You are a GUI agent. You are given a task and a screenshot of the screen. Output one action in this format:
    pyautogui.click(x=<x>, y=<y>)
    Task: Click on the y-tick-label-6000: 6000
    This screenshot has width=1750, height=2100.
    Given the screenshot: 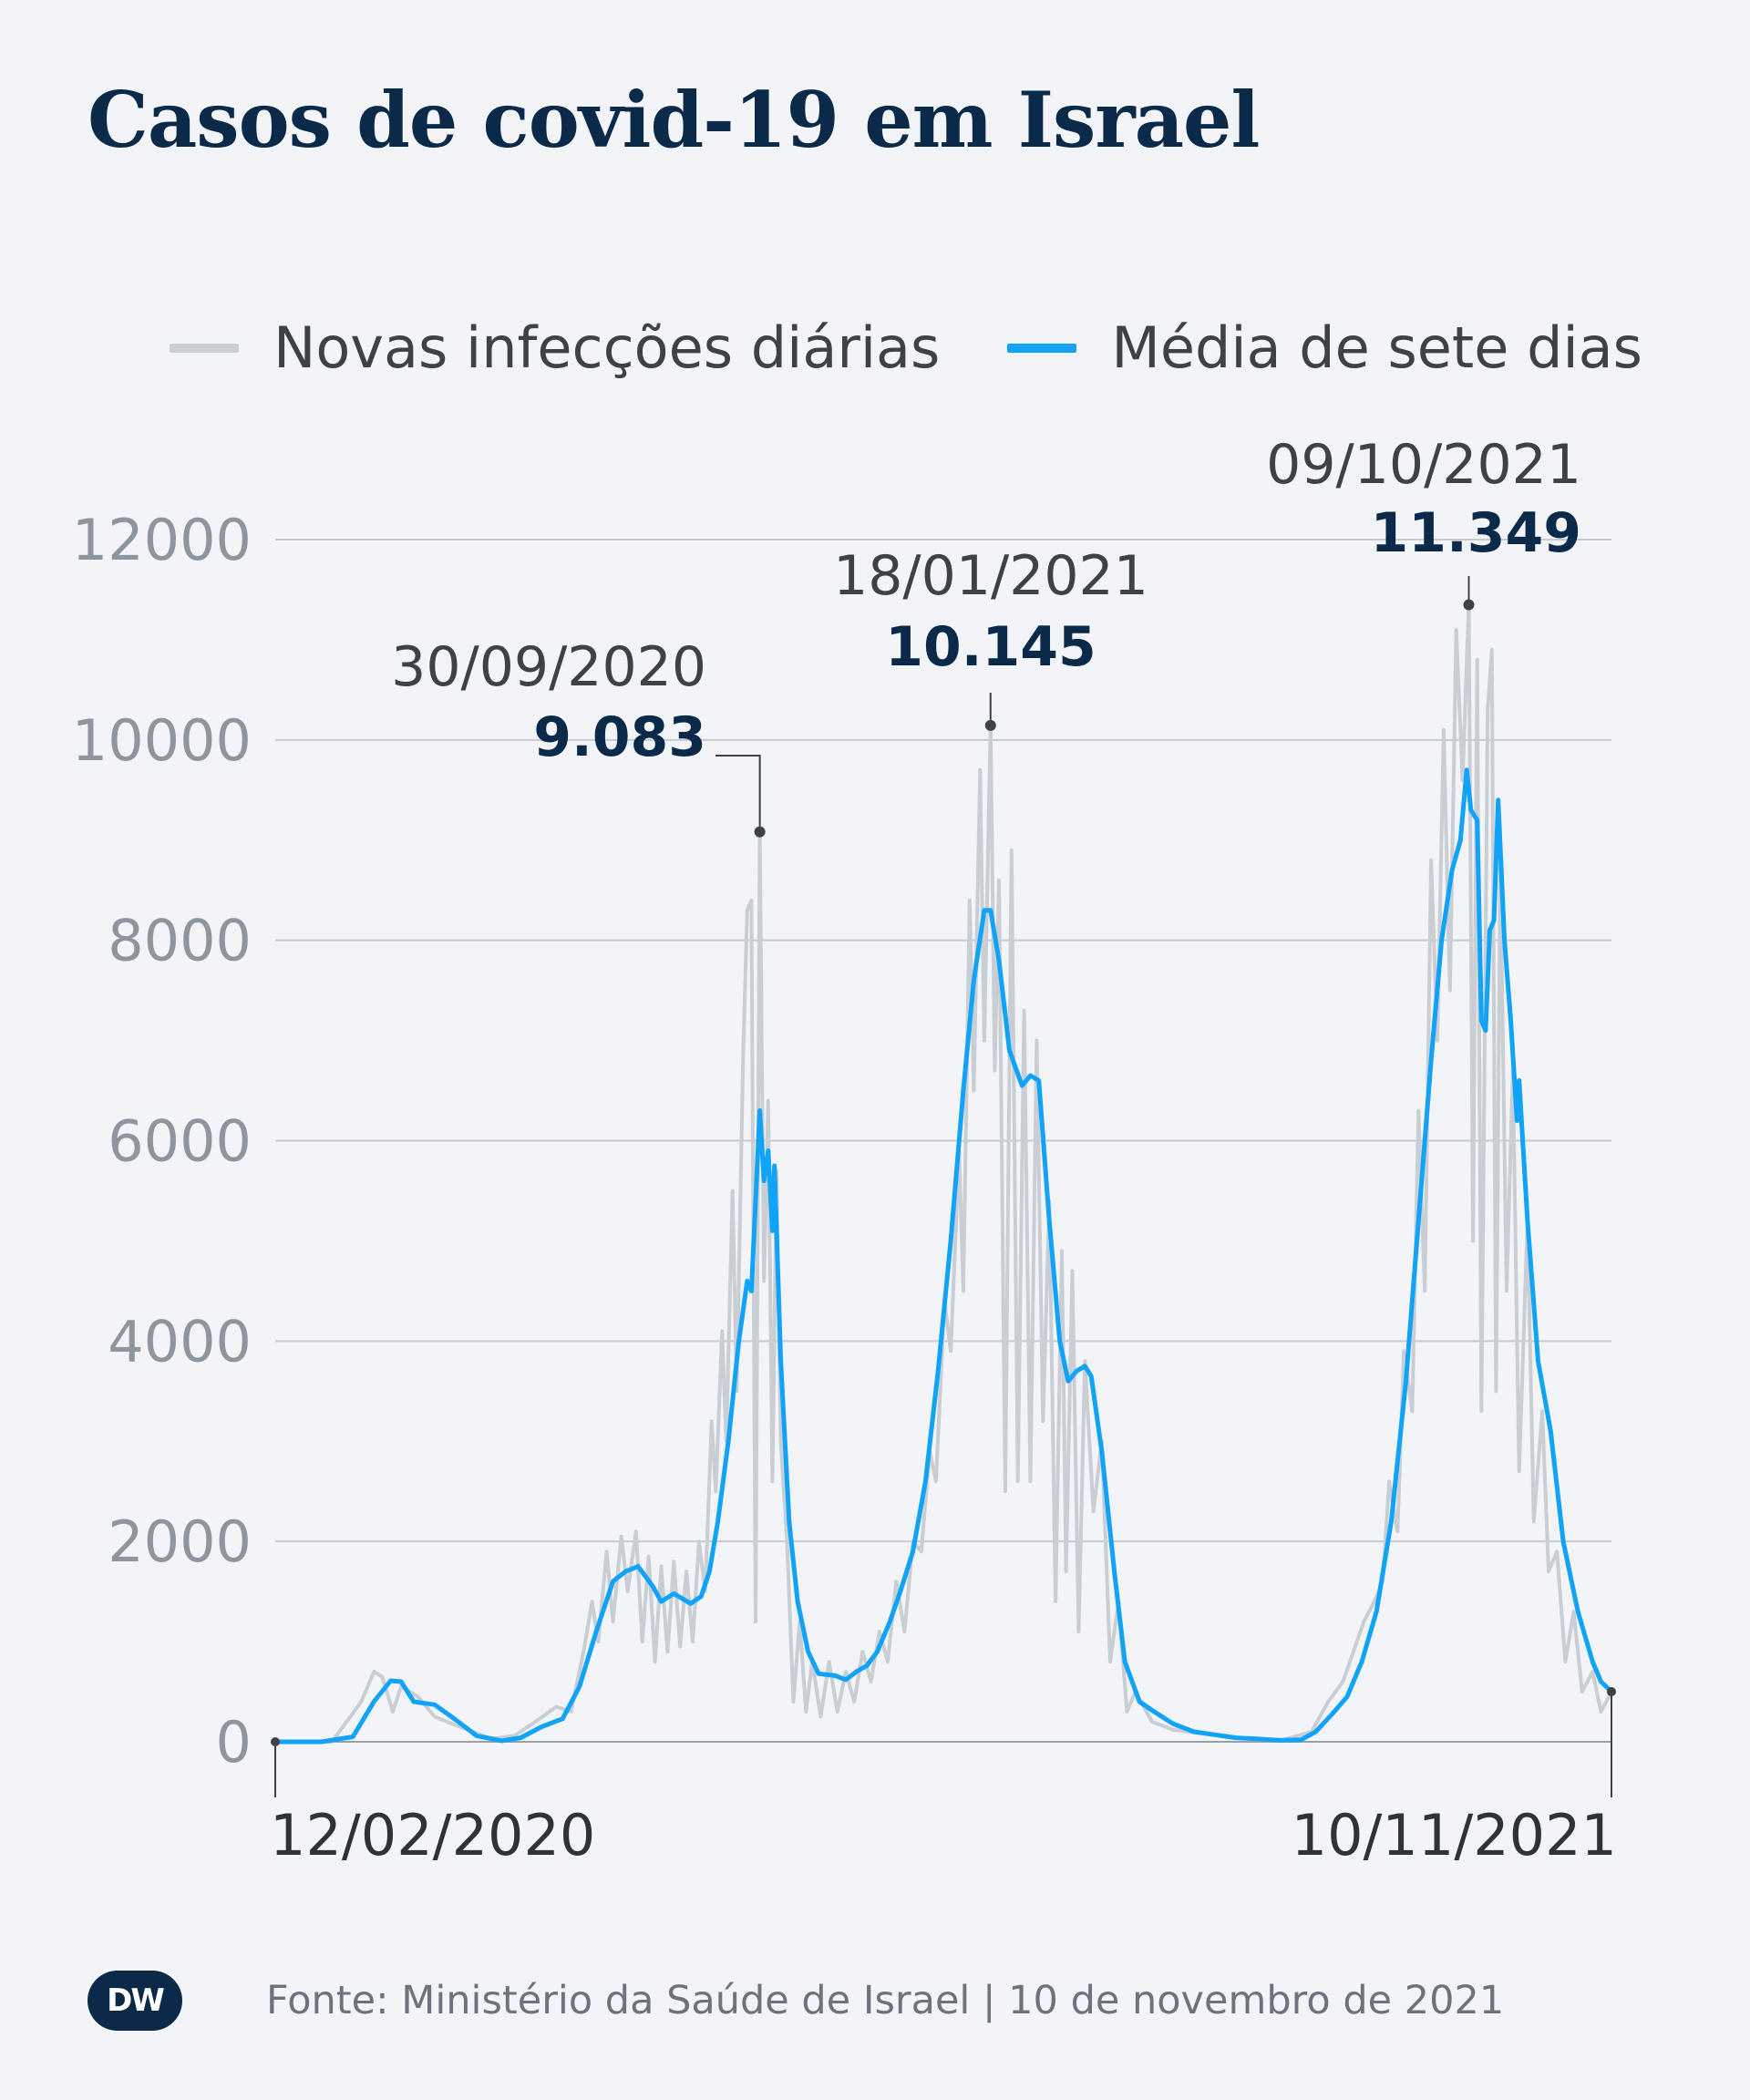 What is the action you would take?
    pyautogui.click(x=180, y=1142)
    